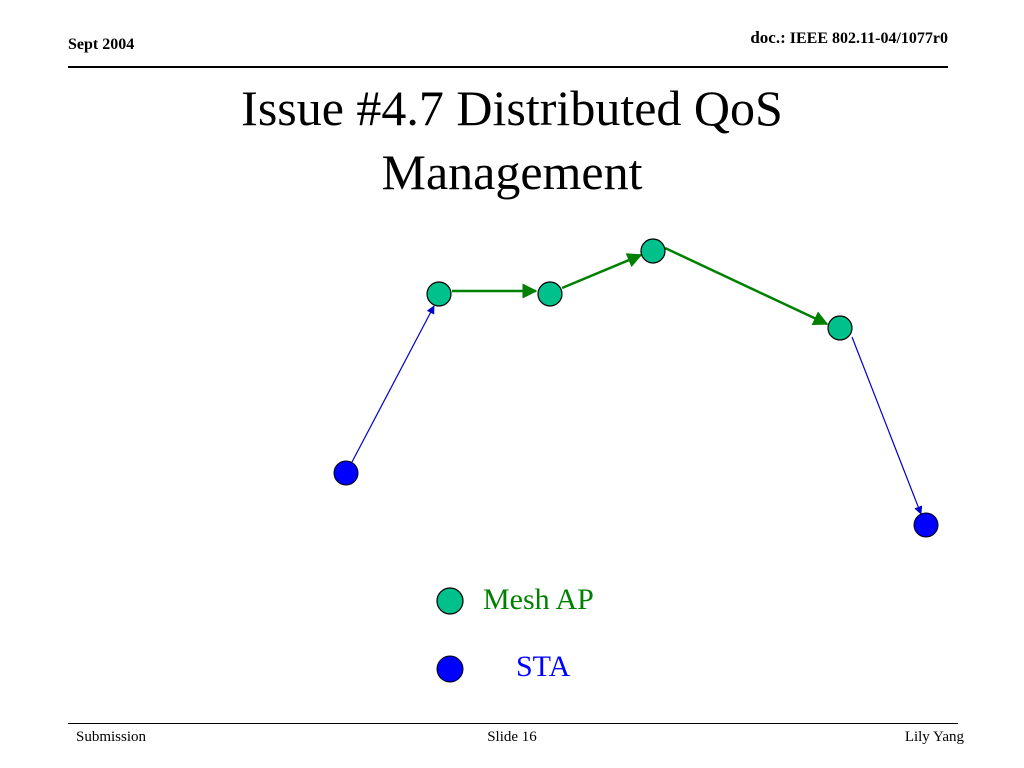 The image size is (1024, 768). Describe the element at coordinates (934, 737) in the screenshot. I see `footer-author: Lily Yang` at that location.